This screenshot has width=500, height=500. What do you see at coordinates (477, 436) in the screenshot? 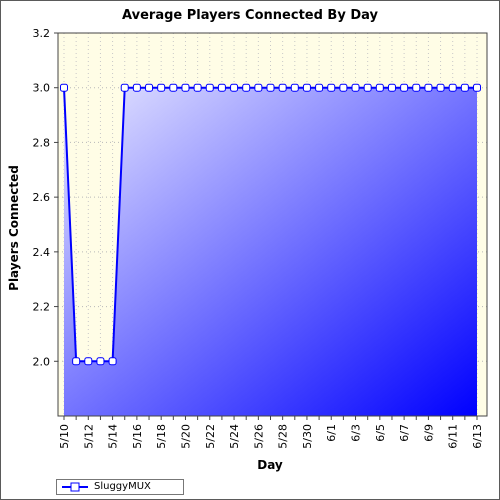
I see `x-tick-label: 6/13` at bounding box center [477, 436].